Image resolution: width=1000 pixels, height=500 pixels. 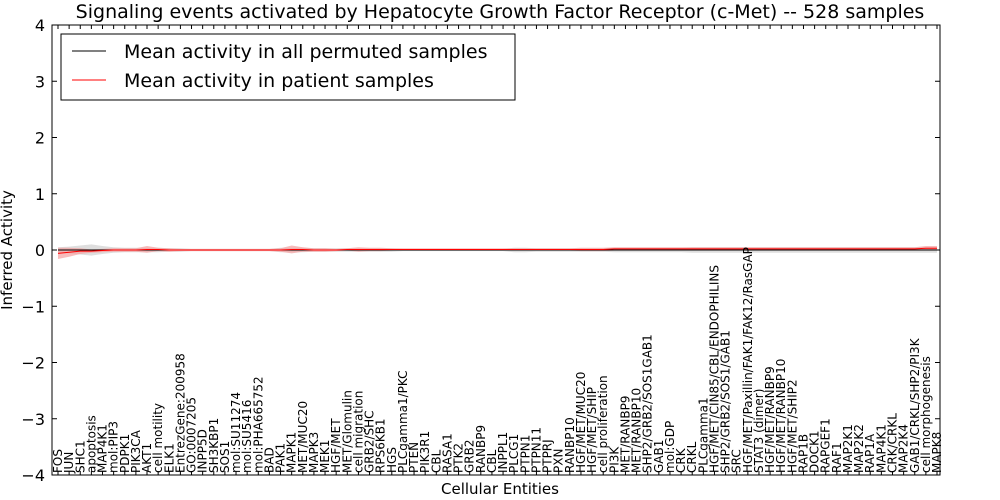 What do you see at coordinates (236, 432) in the screenshot?
I see `x-tick-label: mol:SU11274` at bounding box center [236, 432].